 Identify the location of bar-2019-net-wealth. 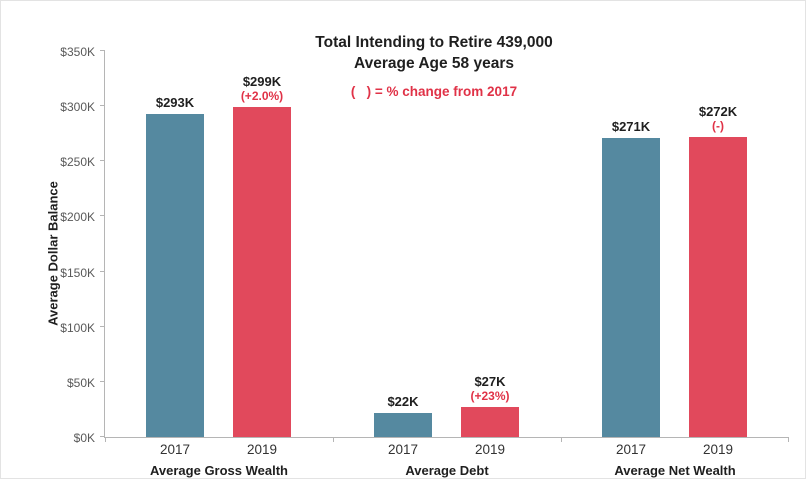
(718, 287).